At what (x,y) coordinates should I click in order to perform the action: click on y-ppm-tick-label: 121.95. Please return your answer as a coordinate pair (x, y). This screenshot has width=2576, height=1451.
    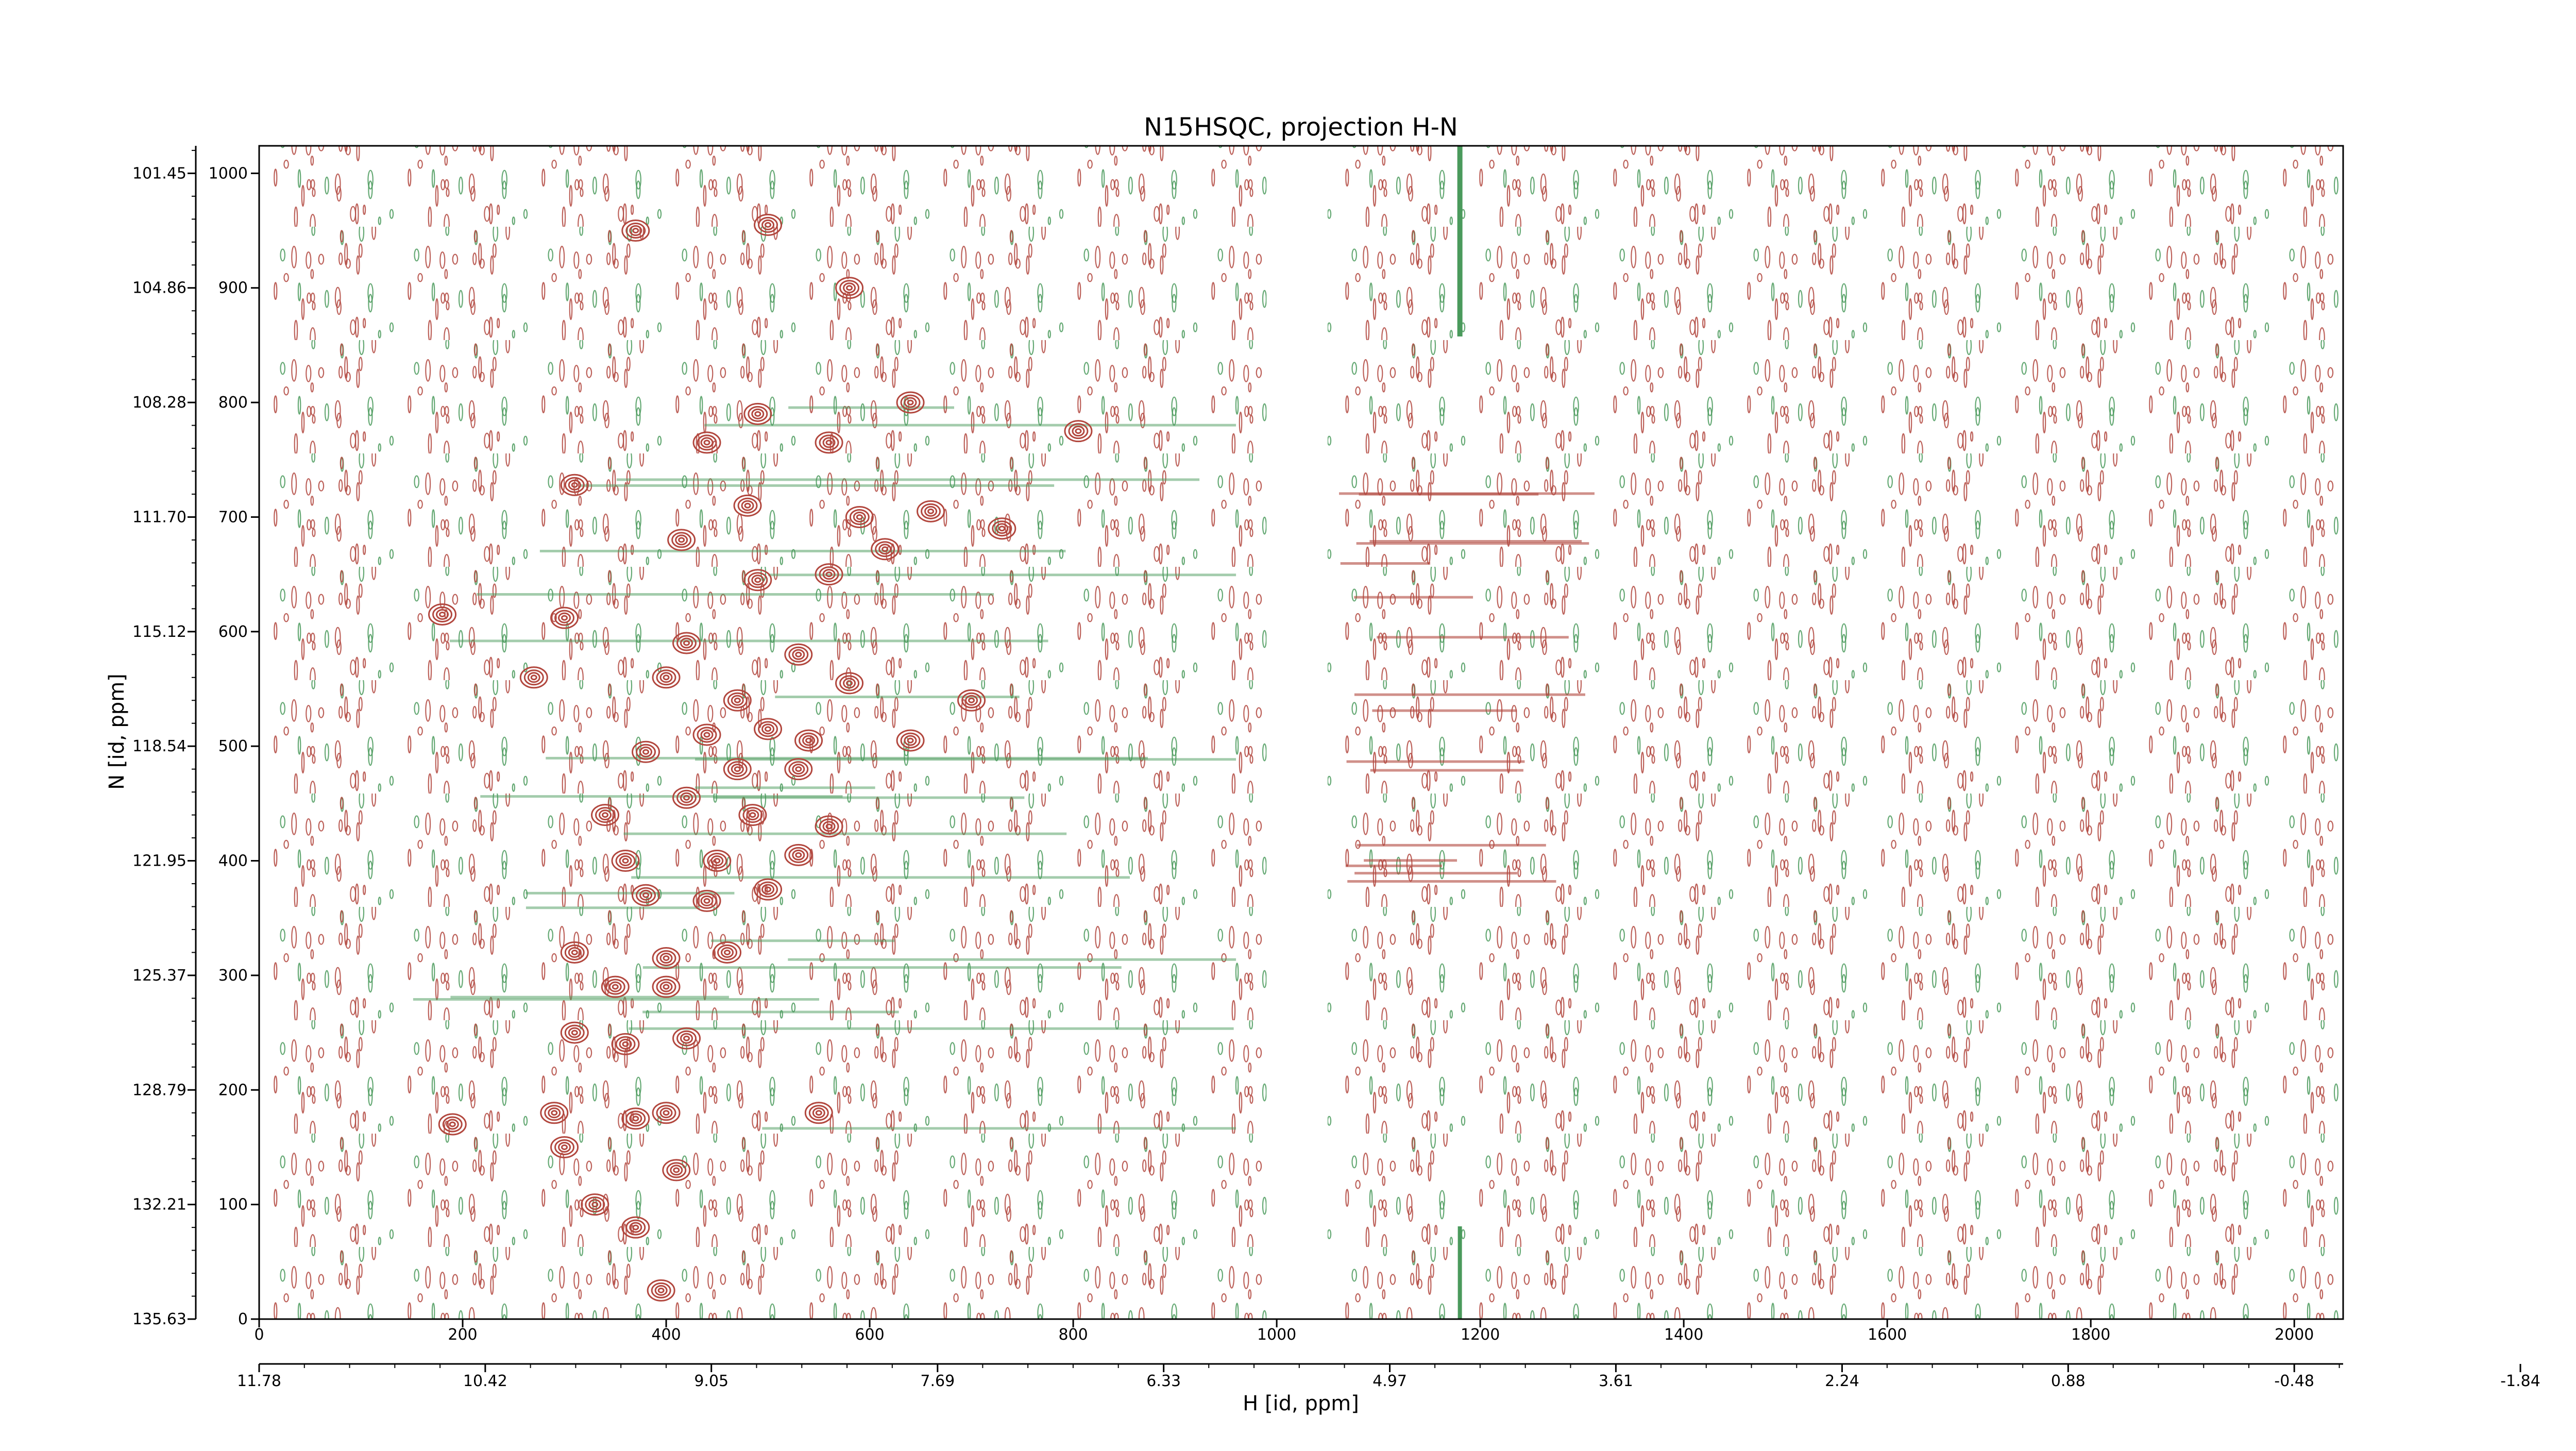
    Looking at the image, I should click on (159, 861).